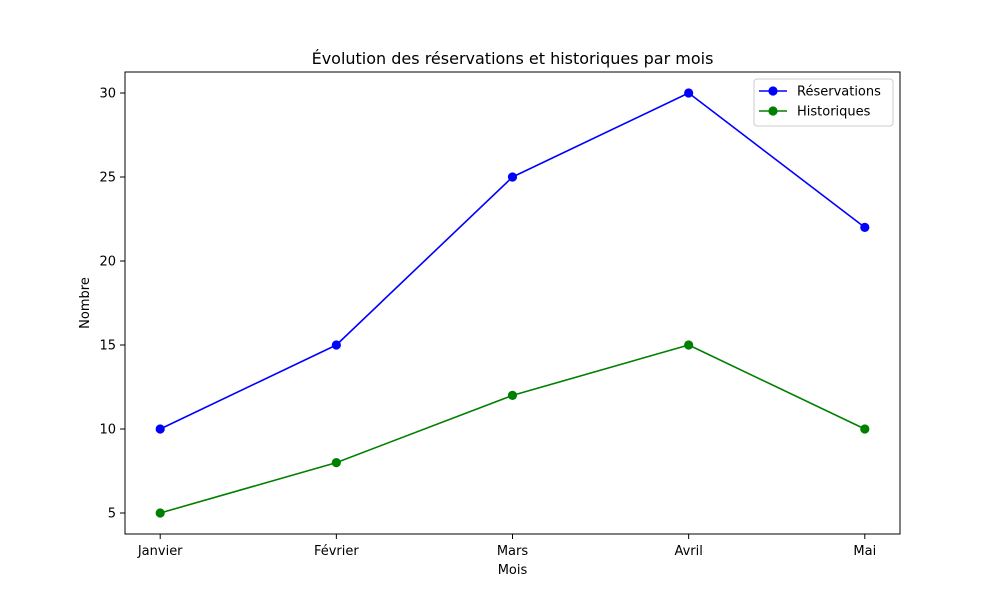 This screenshot has width=1000, height=600. Describe the element at coordinates (513, 570) in the screenshot. I see `x-axis-label: Mois` at that location.